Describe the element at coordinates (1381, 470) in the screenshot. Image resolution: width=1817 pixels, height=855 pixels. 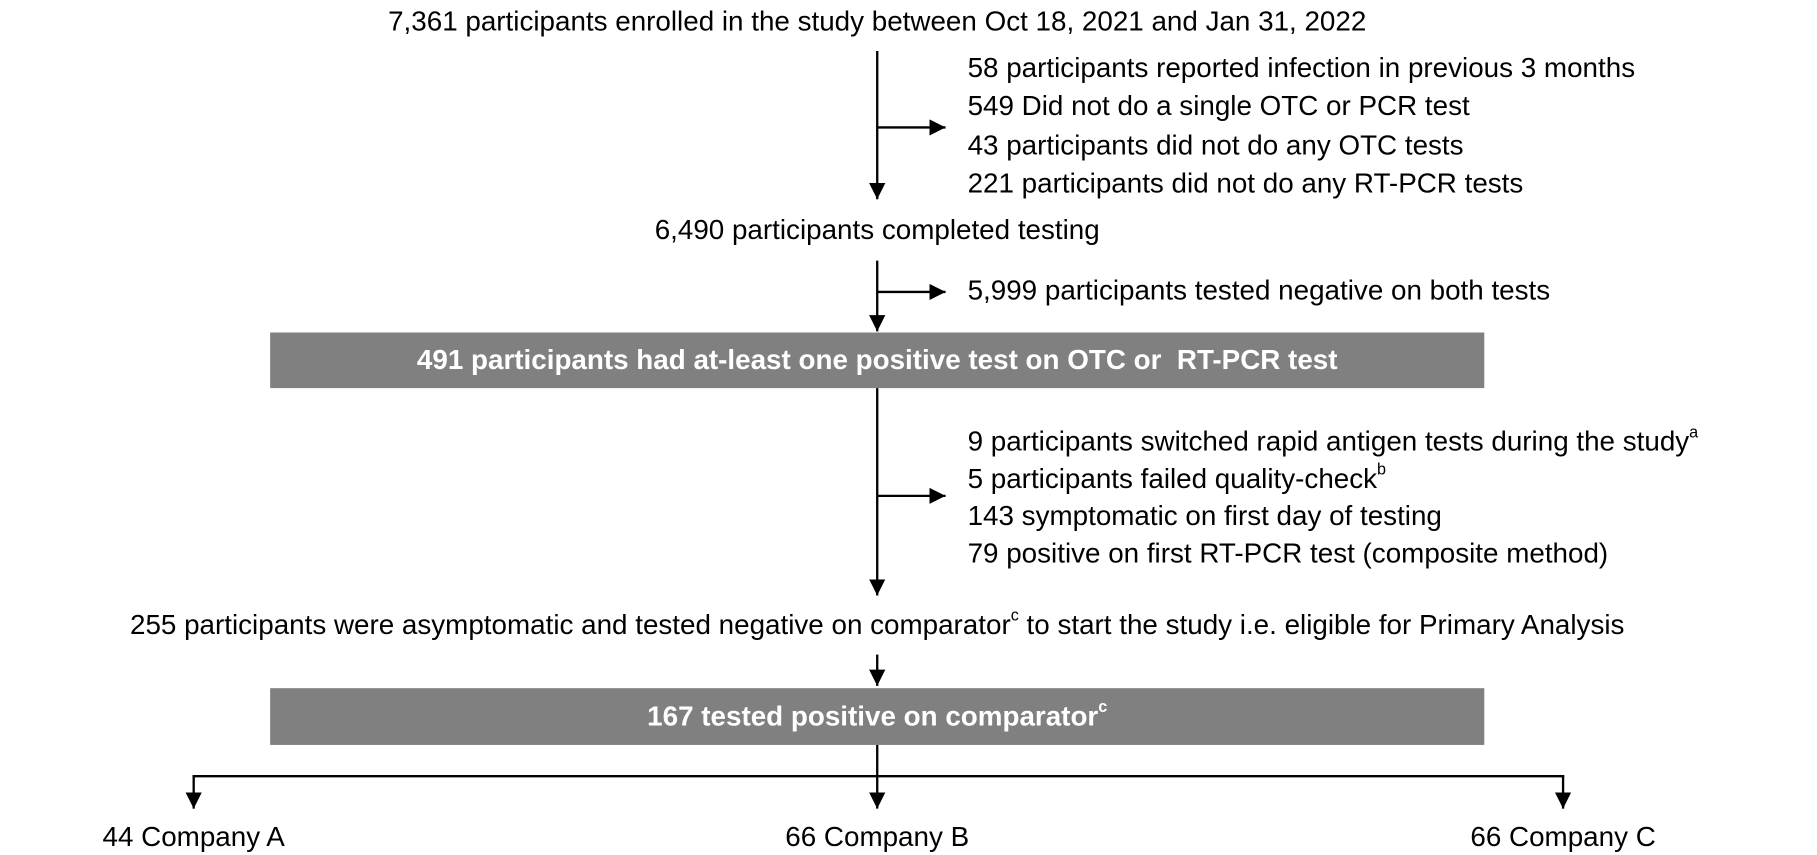
I see `superscript: b` at that location.